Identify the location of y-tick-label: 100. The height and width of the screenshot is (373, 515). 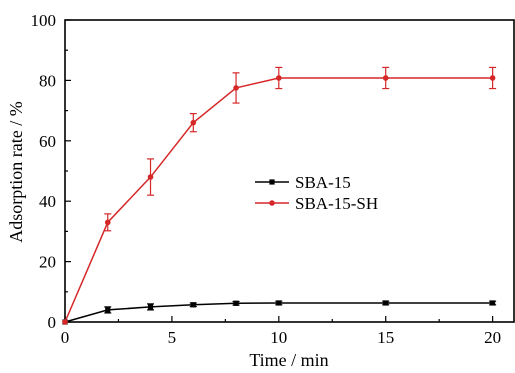
(44, 20).